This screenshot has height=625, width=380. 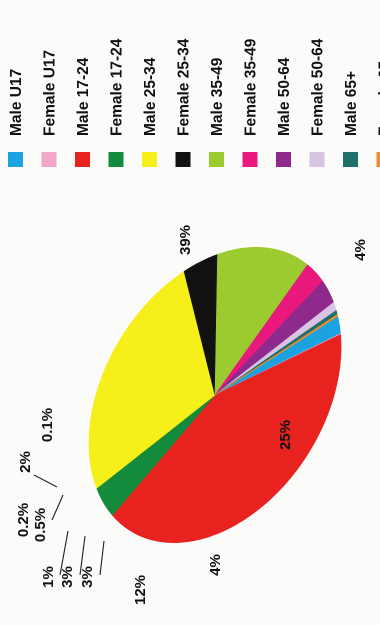 I want to click on slice-value-label: 39%, so click(x=185, y=240).